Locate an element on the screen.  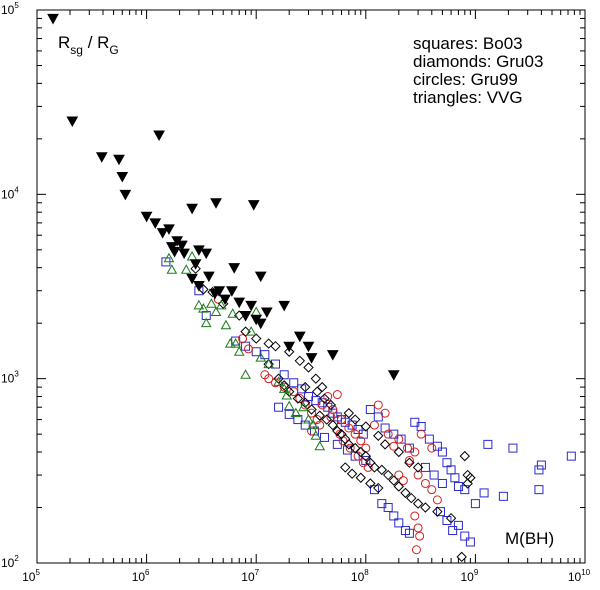
legend-line-4: triangles: VVG is located at coordinates (468, 97).